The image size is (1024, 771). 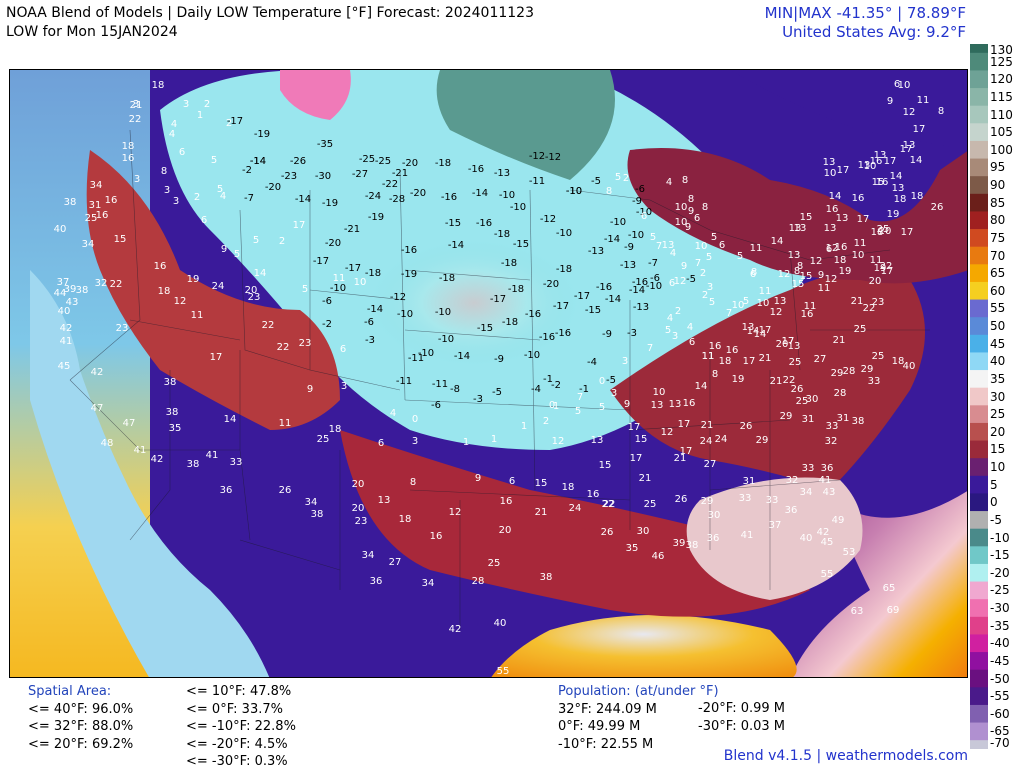 What do you see at coordinates (613, 299) in the screenshot?
I see `map-point-value: -14` at bounding box center [613, 299].